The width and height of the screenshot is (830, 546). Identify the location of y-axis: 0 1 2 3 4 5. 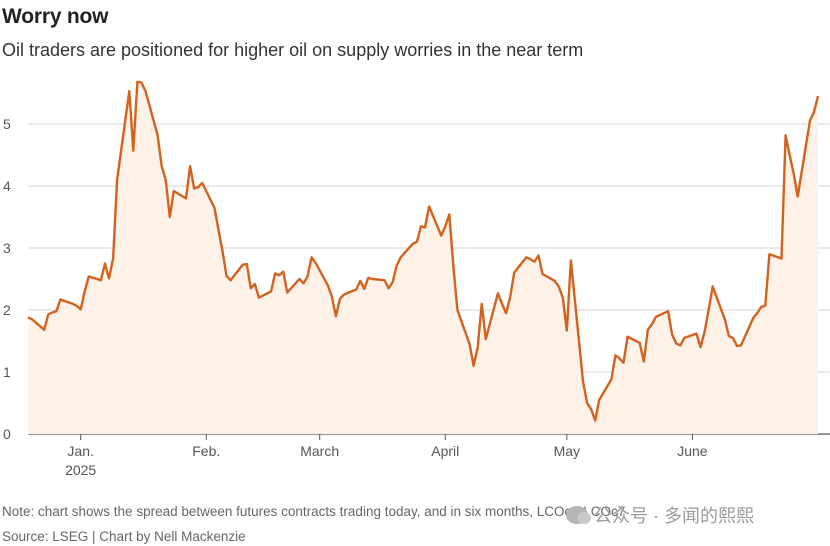
(7, 279).